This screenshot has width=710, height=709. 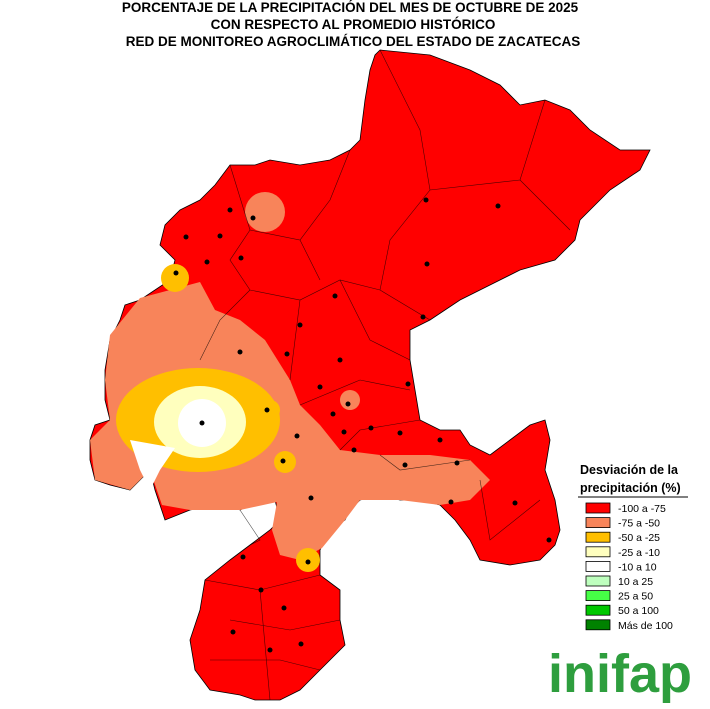 What do you see at coordinates (353, 24) in the screenshot?
I see `title-line: CON RESPECTO AL PROMEDIO HISTÓRICO` at bounding box center [353, 24].